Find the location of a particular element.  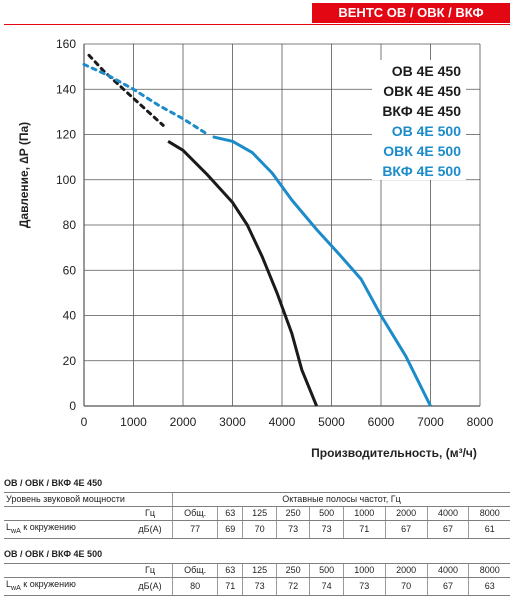

table-500-value: 67 is located at coordinates (447, 586).